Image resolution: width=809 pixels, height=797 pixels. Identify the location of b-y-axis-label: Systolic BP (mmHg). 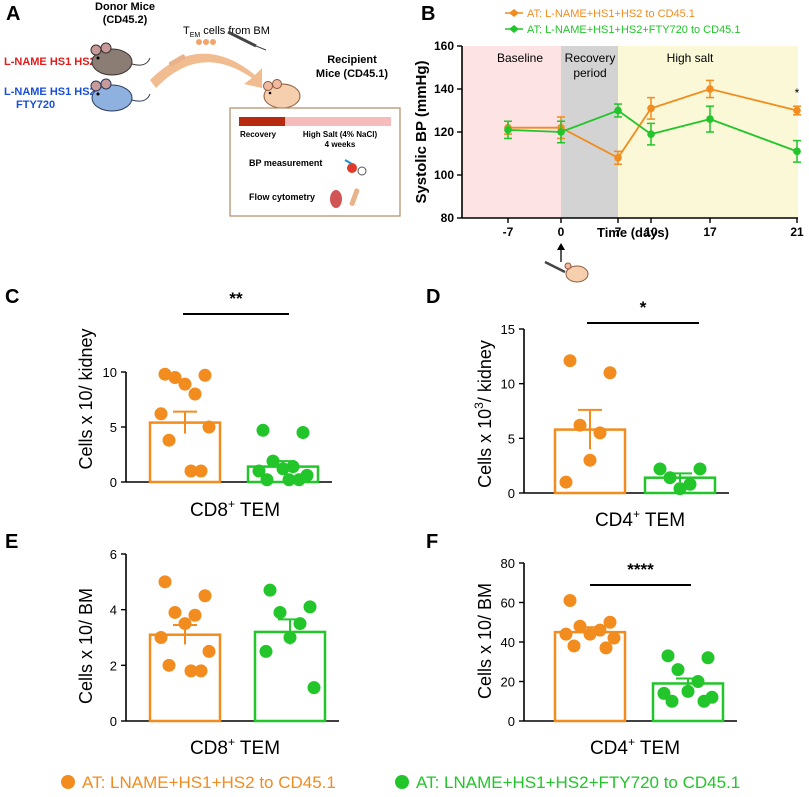
(421, 131).